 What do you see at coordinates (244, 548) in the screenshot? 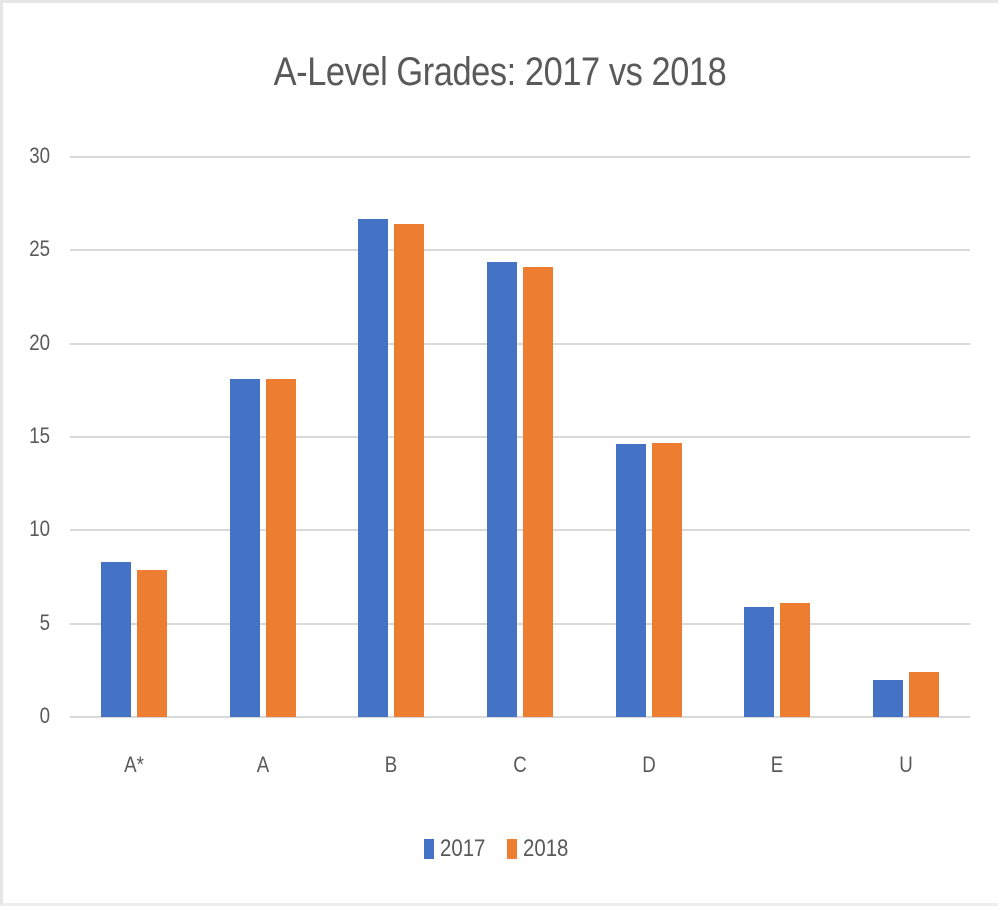
I see `bar-2017-A` at bounding box center [244, 548].